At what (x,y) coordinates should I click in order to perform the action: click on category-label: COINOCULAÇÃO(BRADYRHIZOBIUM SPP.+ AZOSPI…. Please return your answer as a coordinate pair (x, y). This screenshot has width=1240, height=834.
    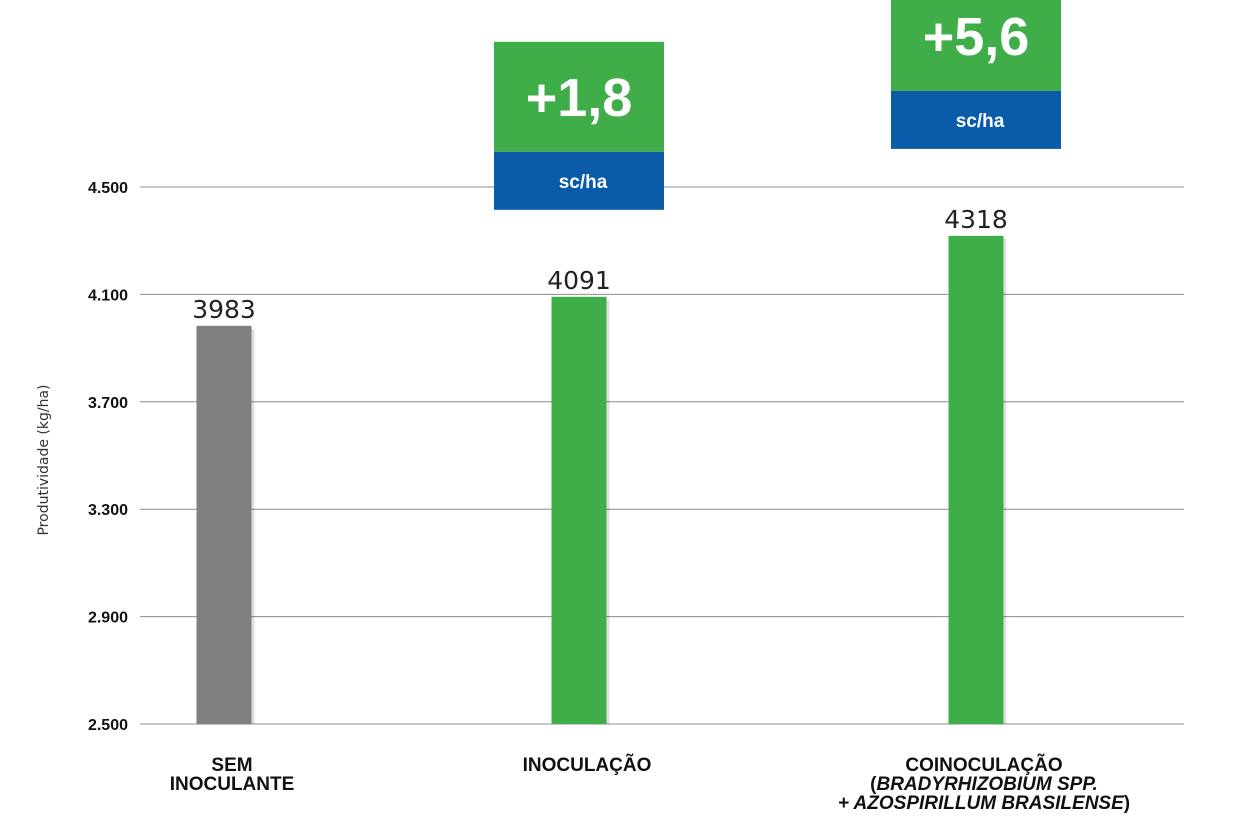
    Looking at the image, I should click on (984, 784).